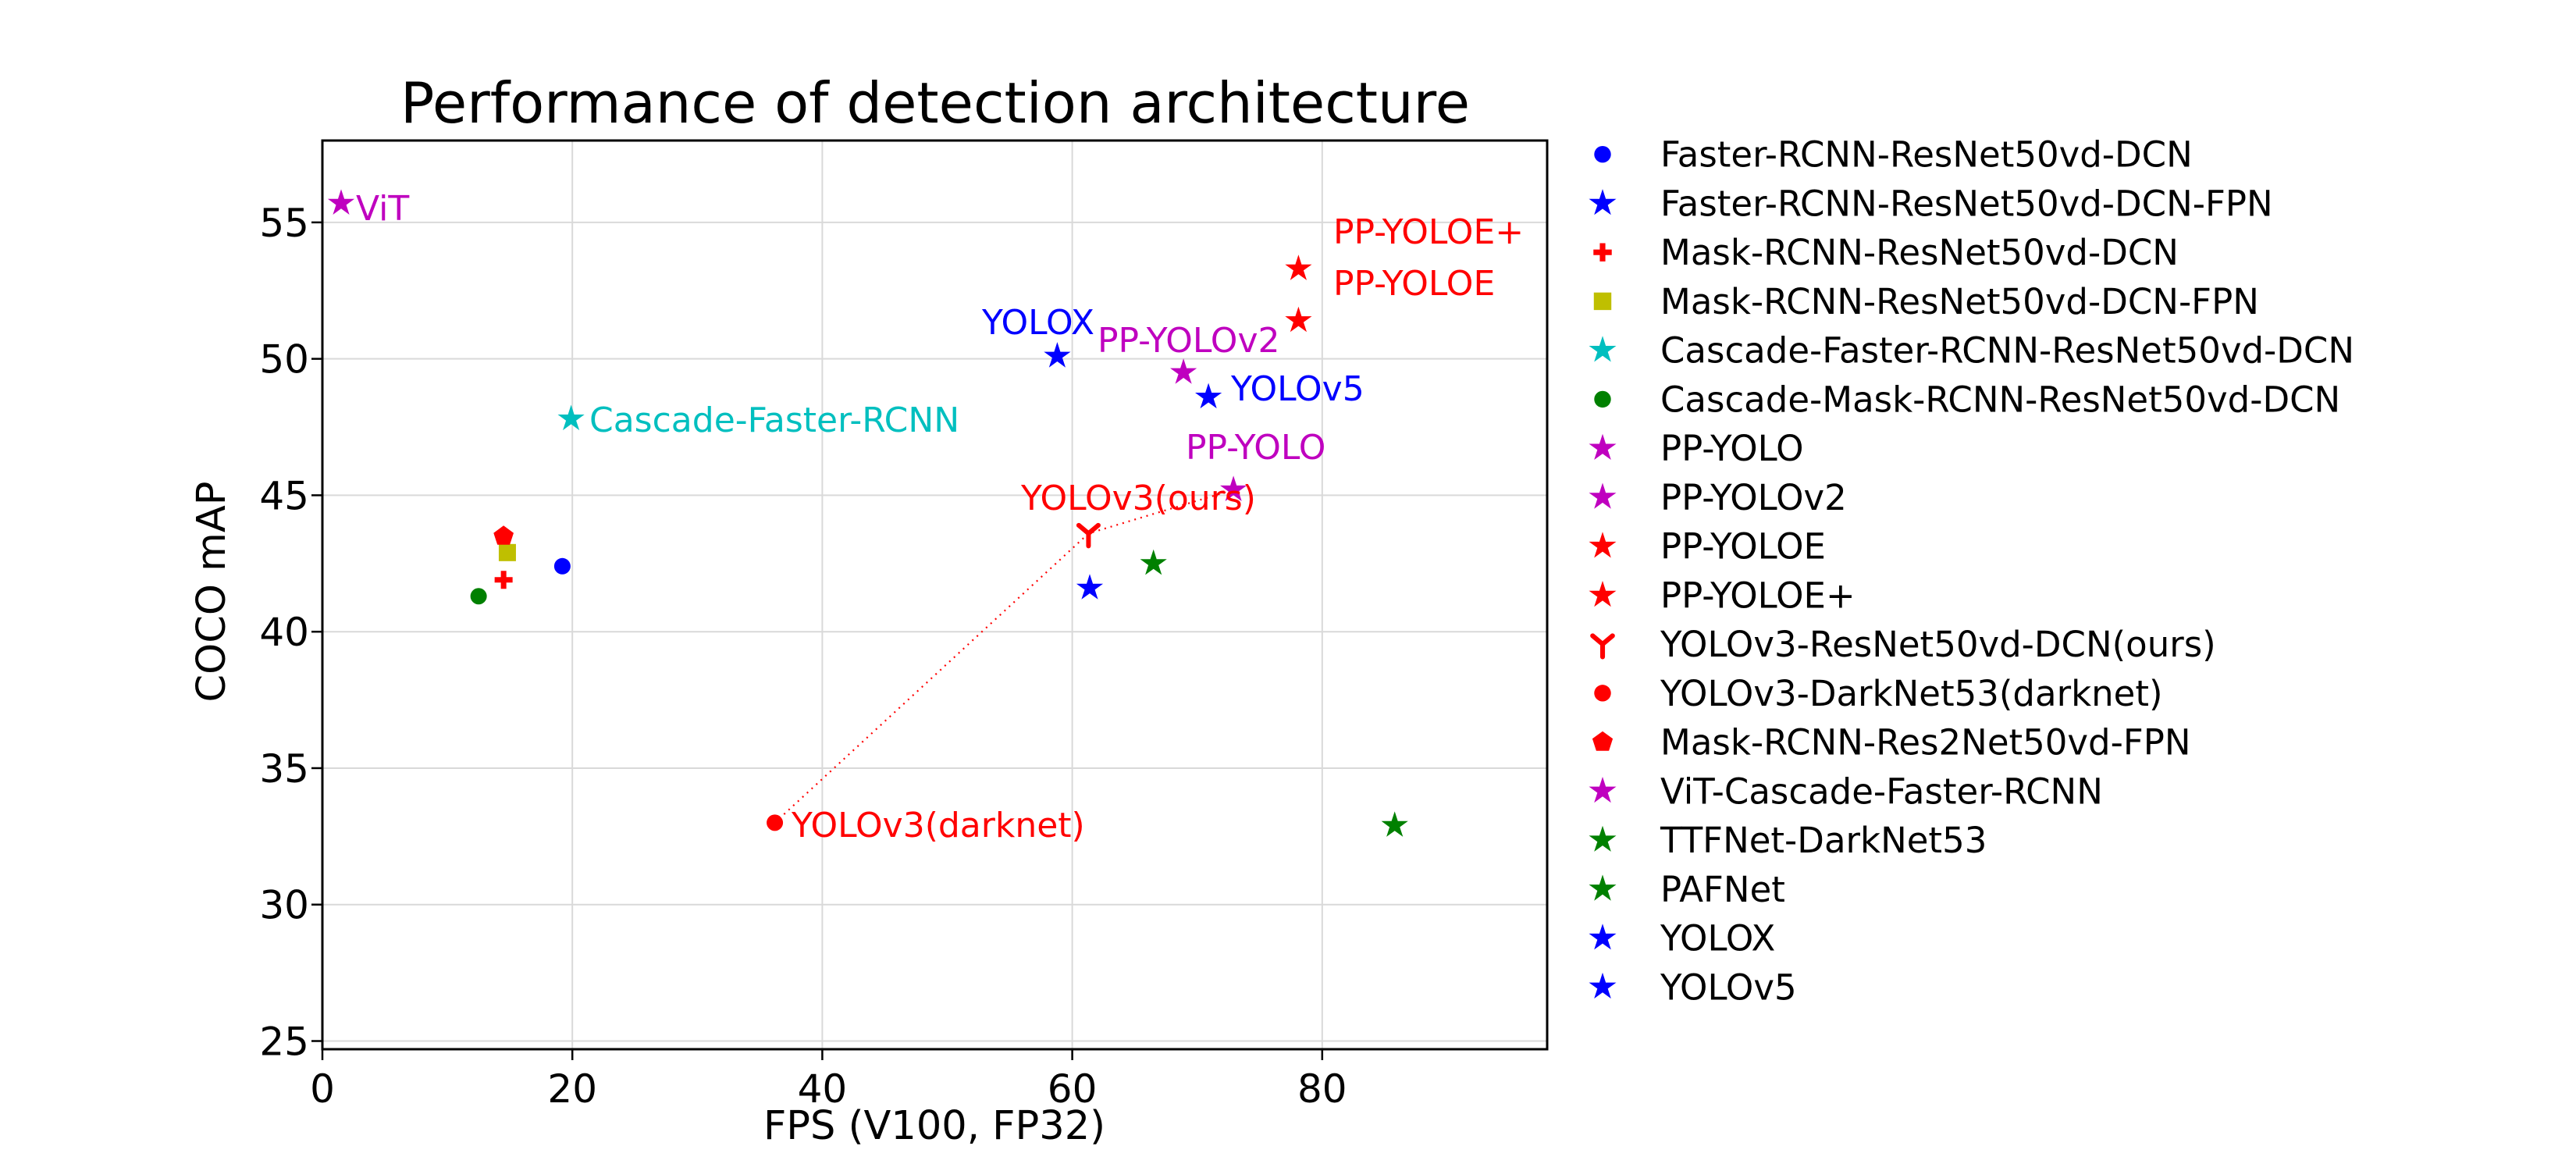 The width and height of the screenshot is (2576, 1171). What do you see at coordinates (1754, 498) in the screenshot?
I see `legend-label-pp-yolov2: PP-YOLOv2` at bounding box center [1754, 498].